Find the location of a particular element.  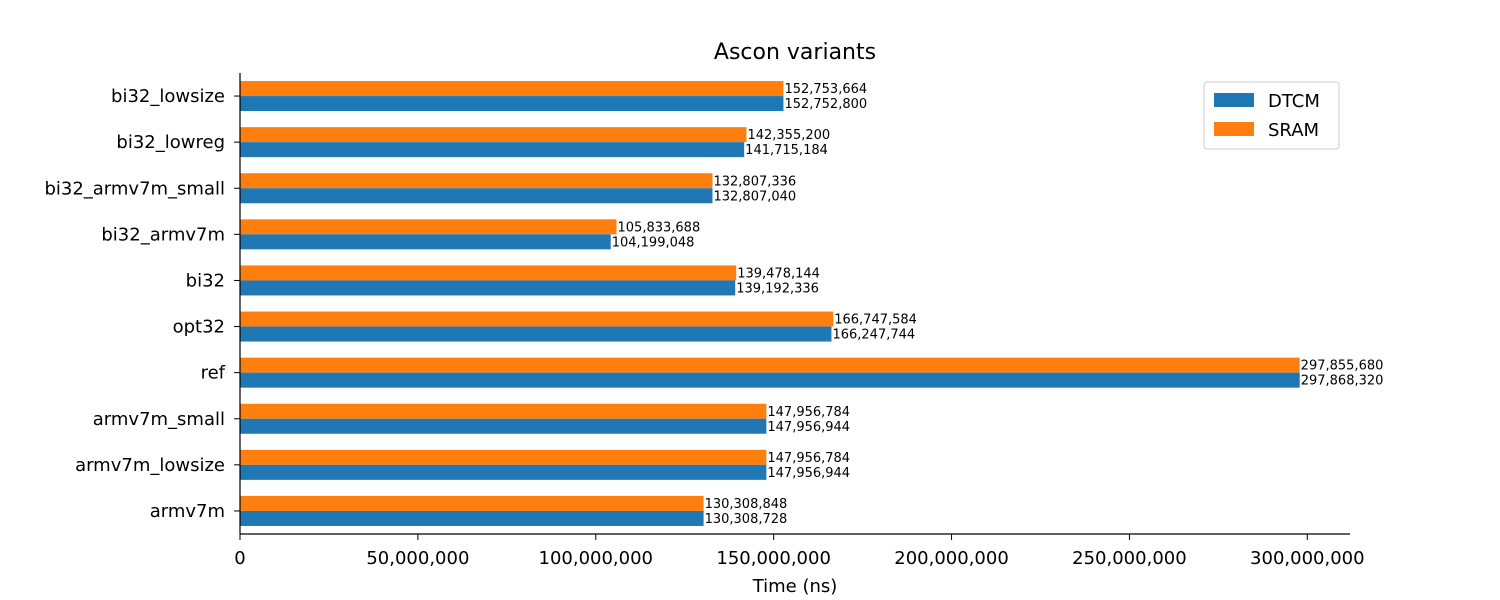

bar-dtcm-bi32_lowsize is located at coordinates (512, 104).